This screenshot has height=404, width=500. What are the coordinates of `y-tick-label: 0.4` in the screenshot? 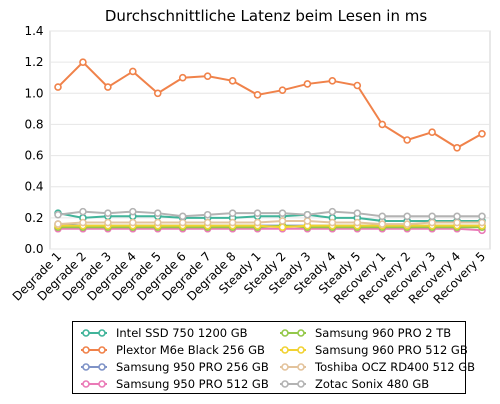 It's located at (33, 187).